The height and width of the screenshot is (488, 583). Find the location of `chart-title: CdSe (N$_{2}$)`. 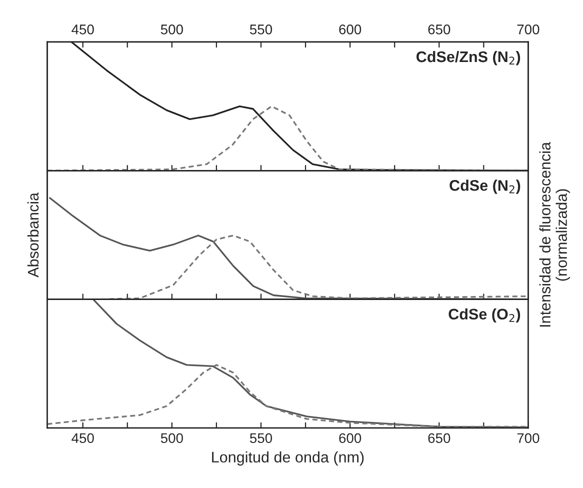

chart-title: CdSe (N$_{2}$) is located at coordinates (485, 187).